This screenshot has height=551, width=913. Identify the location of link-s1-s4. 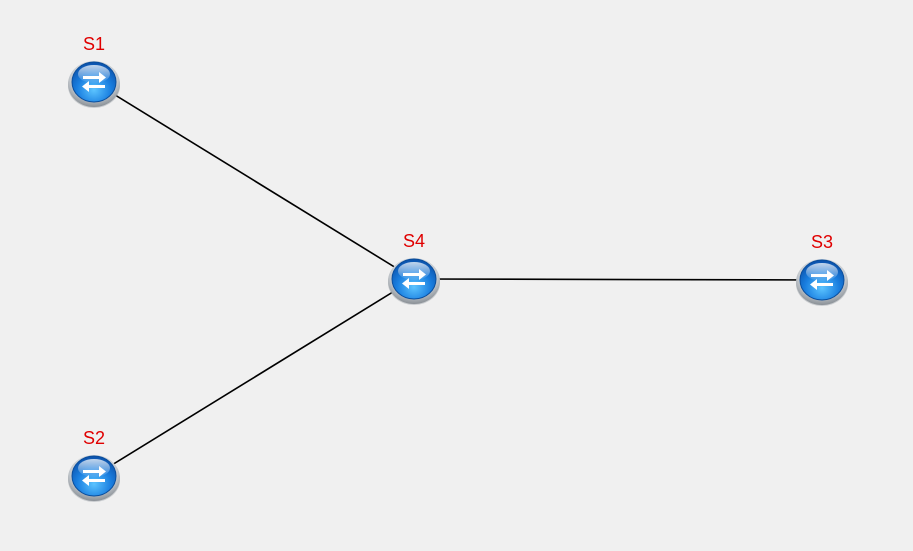
(254, 180).